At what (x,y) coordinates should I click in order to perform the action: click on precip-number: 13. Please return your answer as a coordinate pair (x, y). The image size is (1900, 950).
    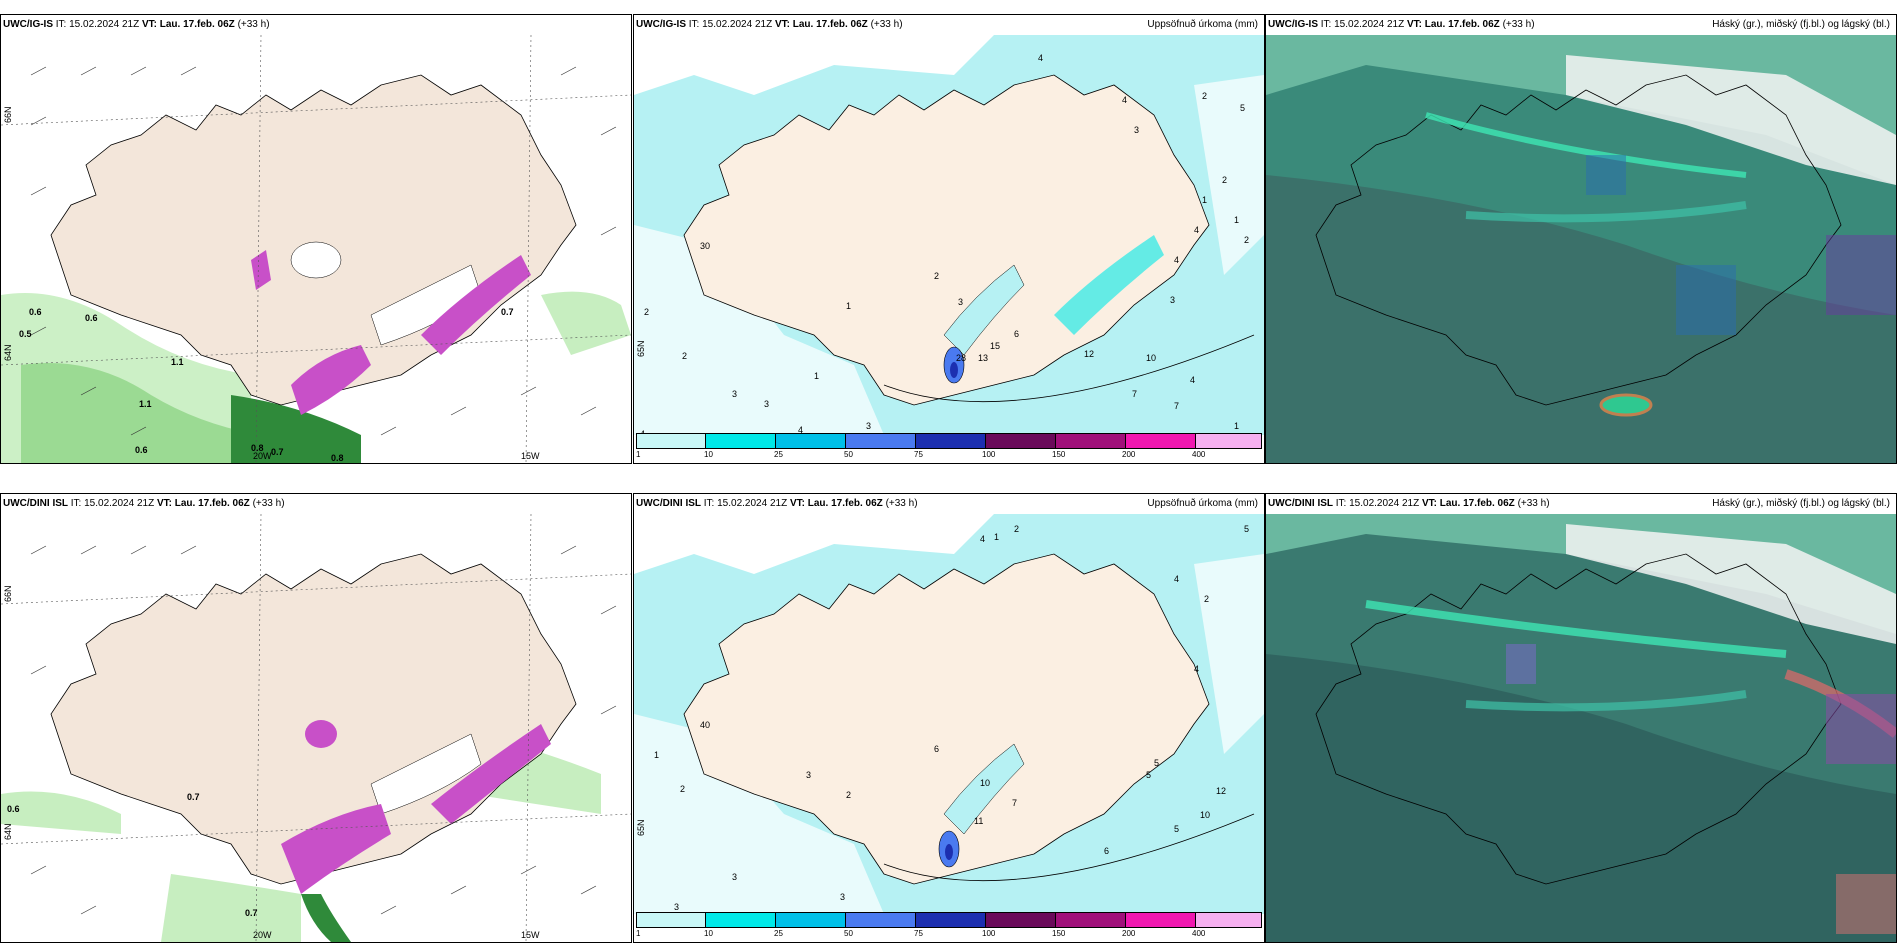
    Looking at the image, I should click on (983, 358).